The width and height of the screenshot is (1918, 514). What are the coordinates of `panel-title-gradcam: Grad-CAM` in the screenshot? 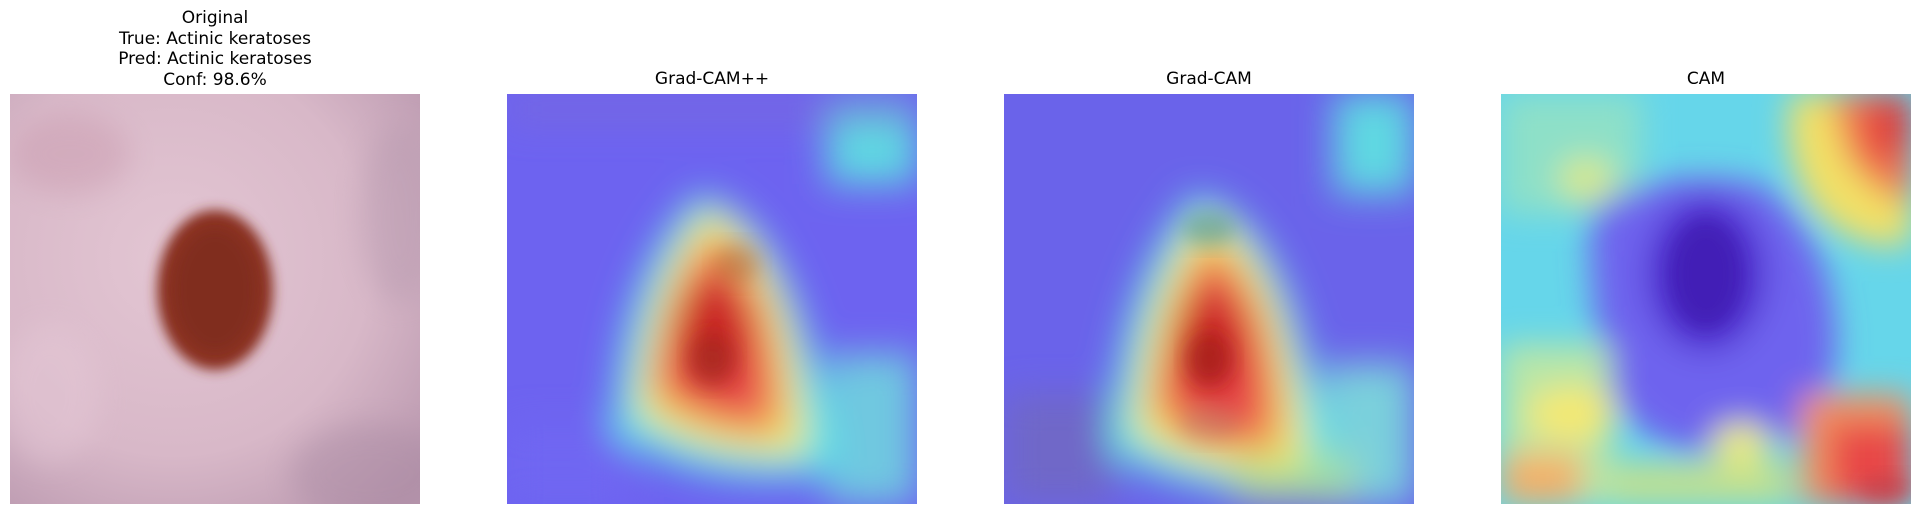 It's located at (1209, 79).